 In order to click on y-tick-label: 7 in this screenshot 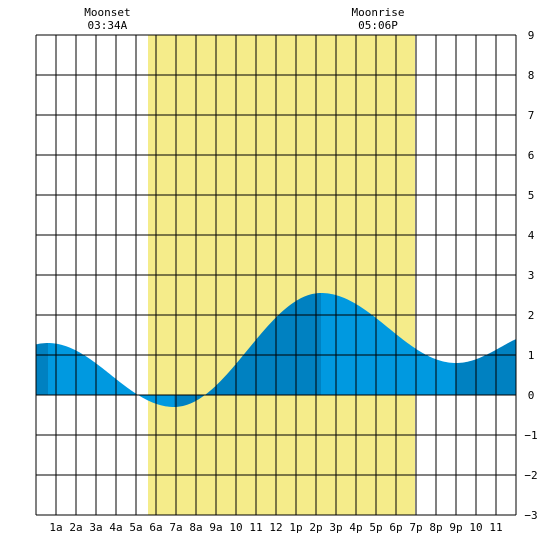, I will do `click(531, 115)`.